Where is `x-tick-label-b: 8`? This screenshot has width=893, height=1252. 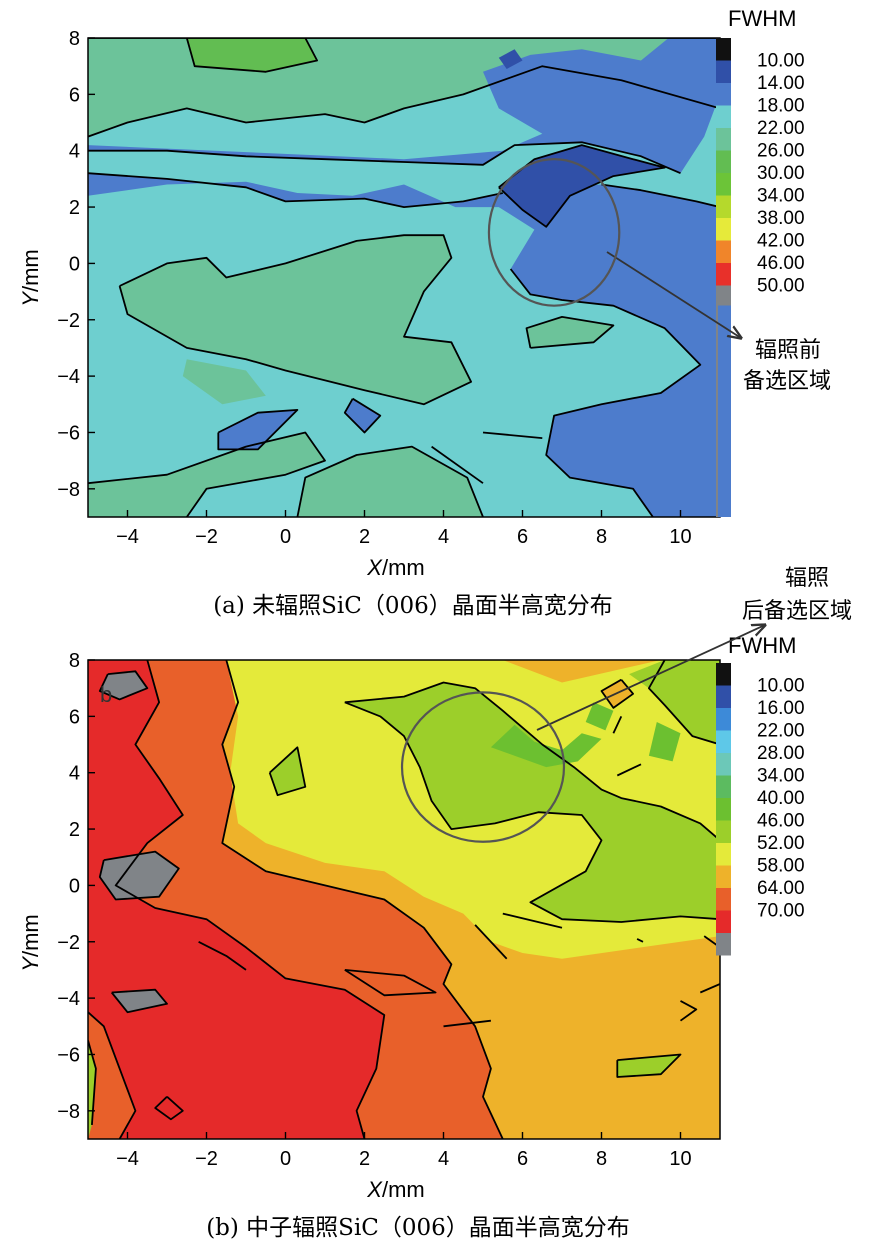 x-tick-label-b: 8 is located at coordinates (601, 1159).